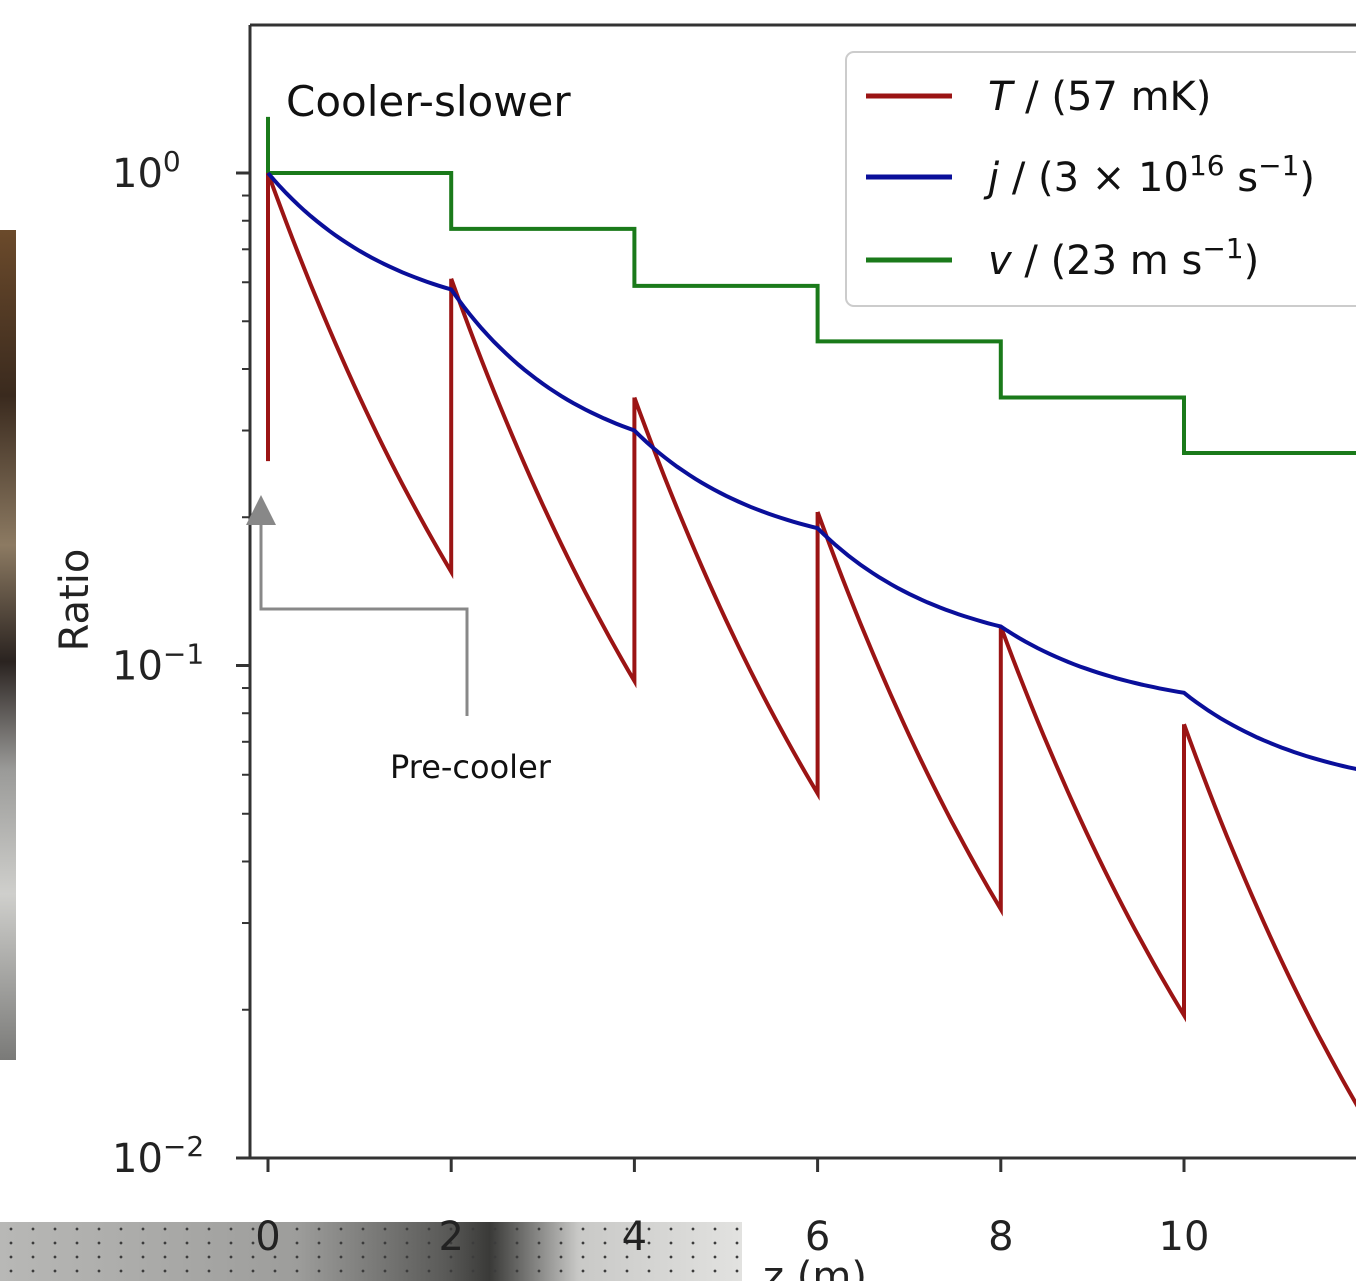 Image resolution: width=1356 pixels, height=1281 pixels. What do you see at coordinates (357, 605) in the screenshot?
I see `annotation-precooler-arrow` at bounding box center [357, 605].